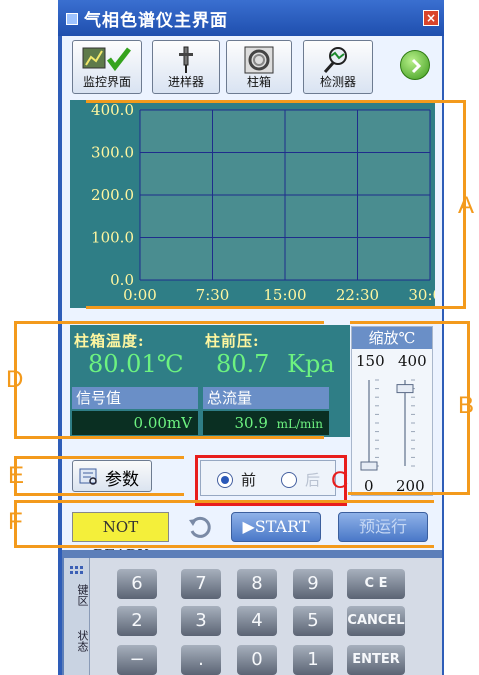 The height and width of the screenshot is (675, 479). What do you see at coordinates (337, 82) in the screenshot?
I see `toolbar-detector-label: 检测器` at bounding box center [337, 82].